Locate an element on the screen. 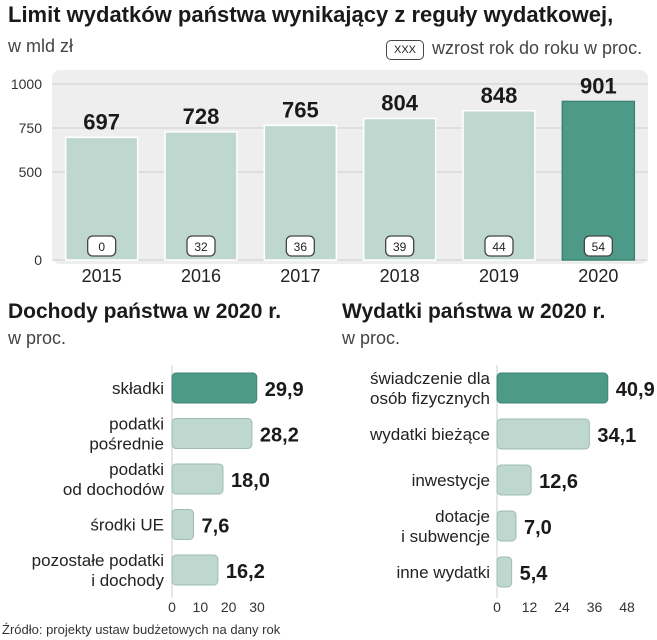 The image size is (657, 640). y-tick-label: 750 is located at coordinates (31, 128).